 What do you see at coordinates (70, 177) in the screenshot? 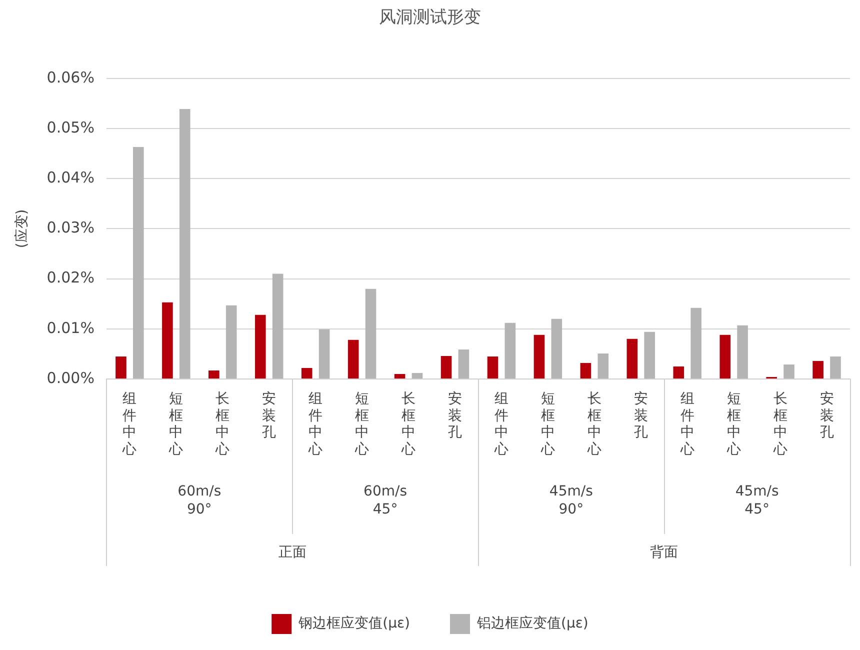
I see `y-tick-label: 0.04%` at bounding box center [70, 177].